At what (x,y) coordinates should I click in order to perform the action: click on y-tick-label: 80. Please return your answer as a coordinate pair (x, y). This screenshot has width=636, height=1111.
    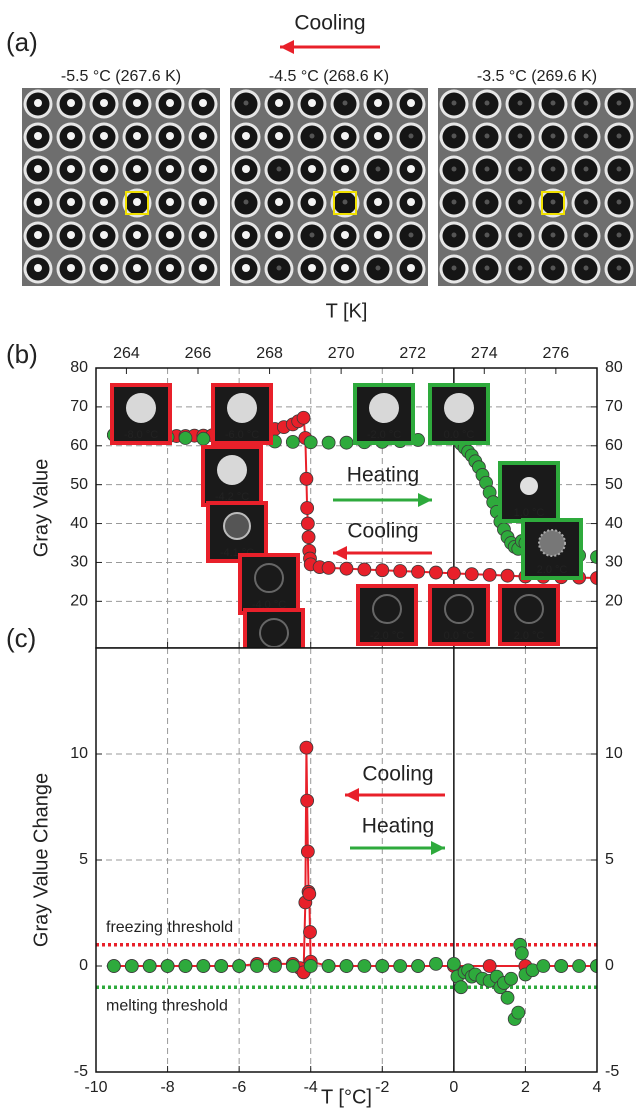
    Looking at the image, I should click on (79, 367).